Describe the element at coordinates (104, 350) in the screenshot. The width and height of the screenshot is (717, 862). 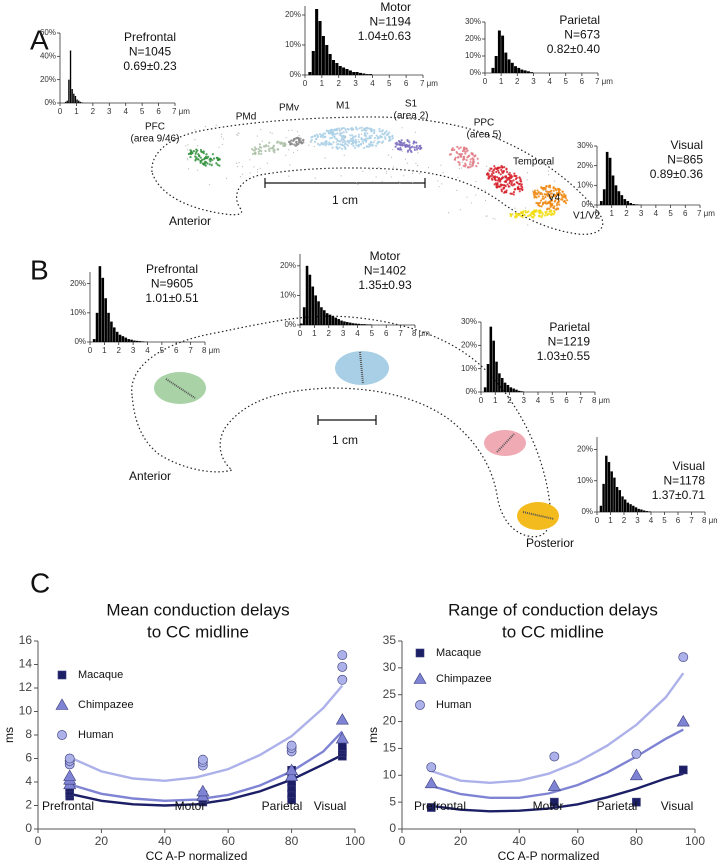
I see `x-tick-label: 1` at that location.